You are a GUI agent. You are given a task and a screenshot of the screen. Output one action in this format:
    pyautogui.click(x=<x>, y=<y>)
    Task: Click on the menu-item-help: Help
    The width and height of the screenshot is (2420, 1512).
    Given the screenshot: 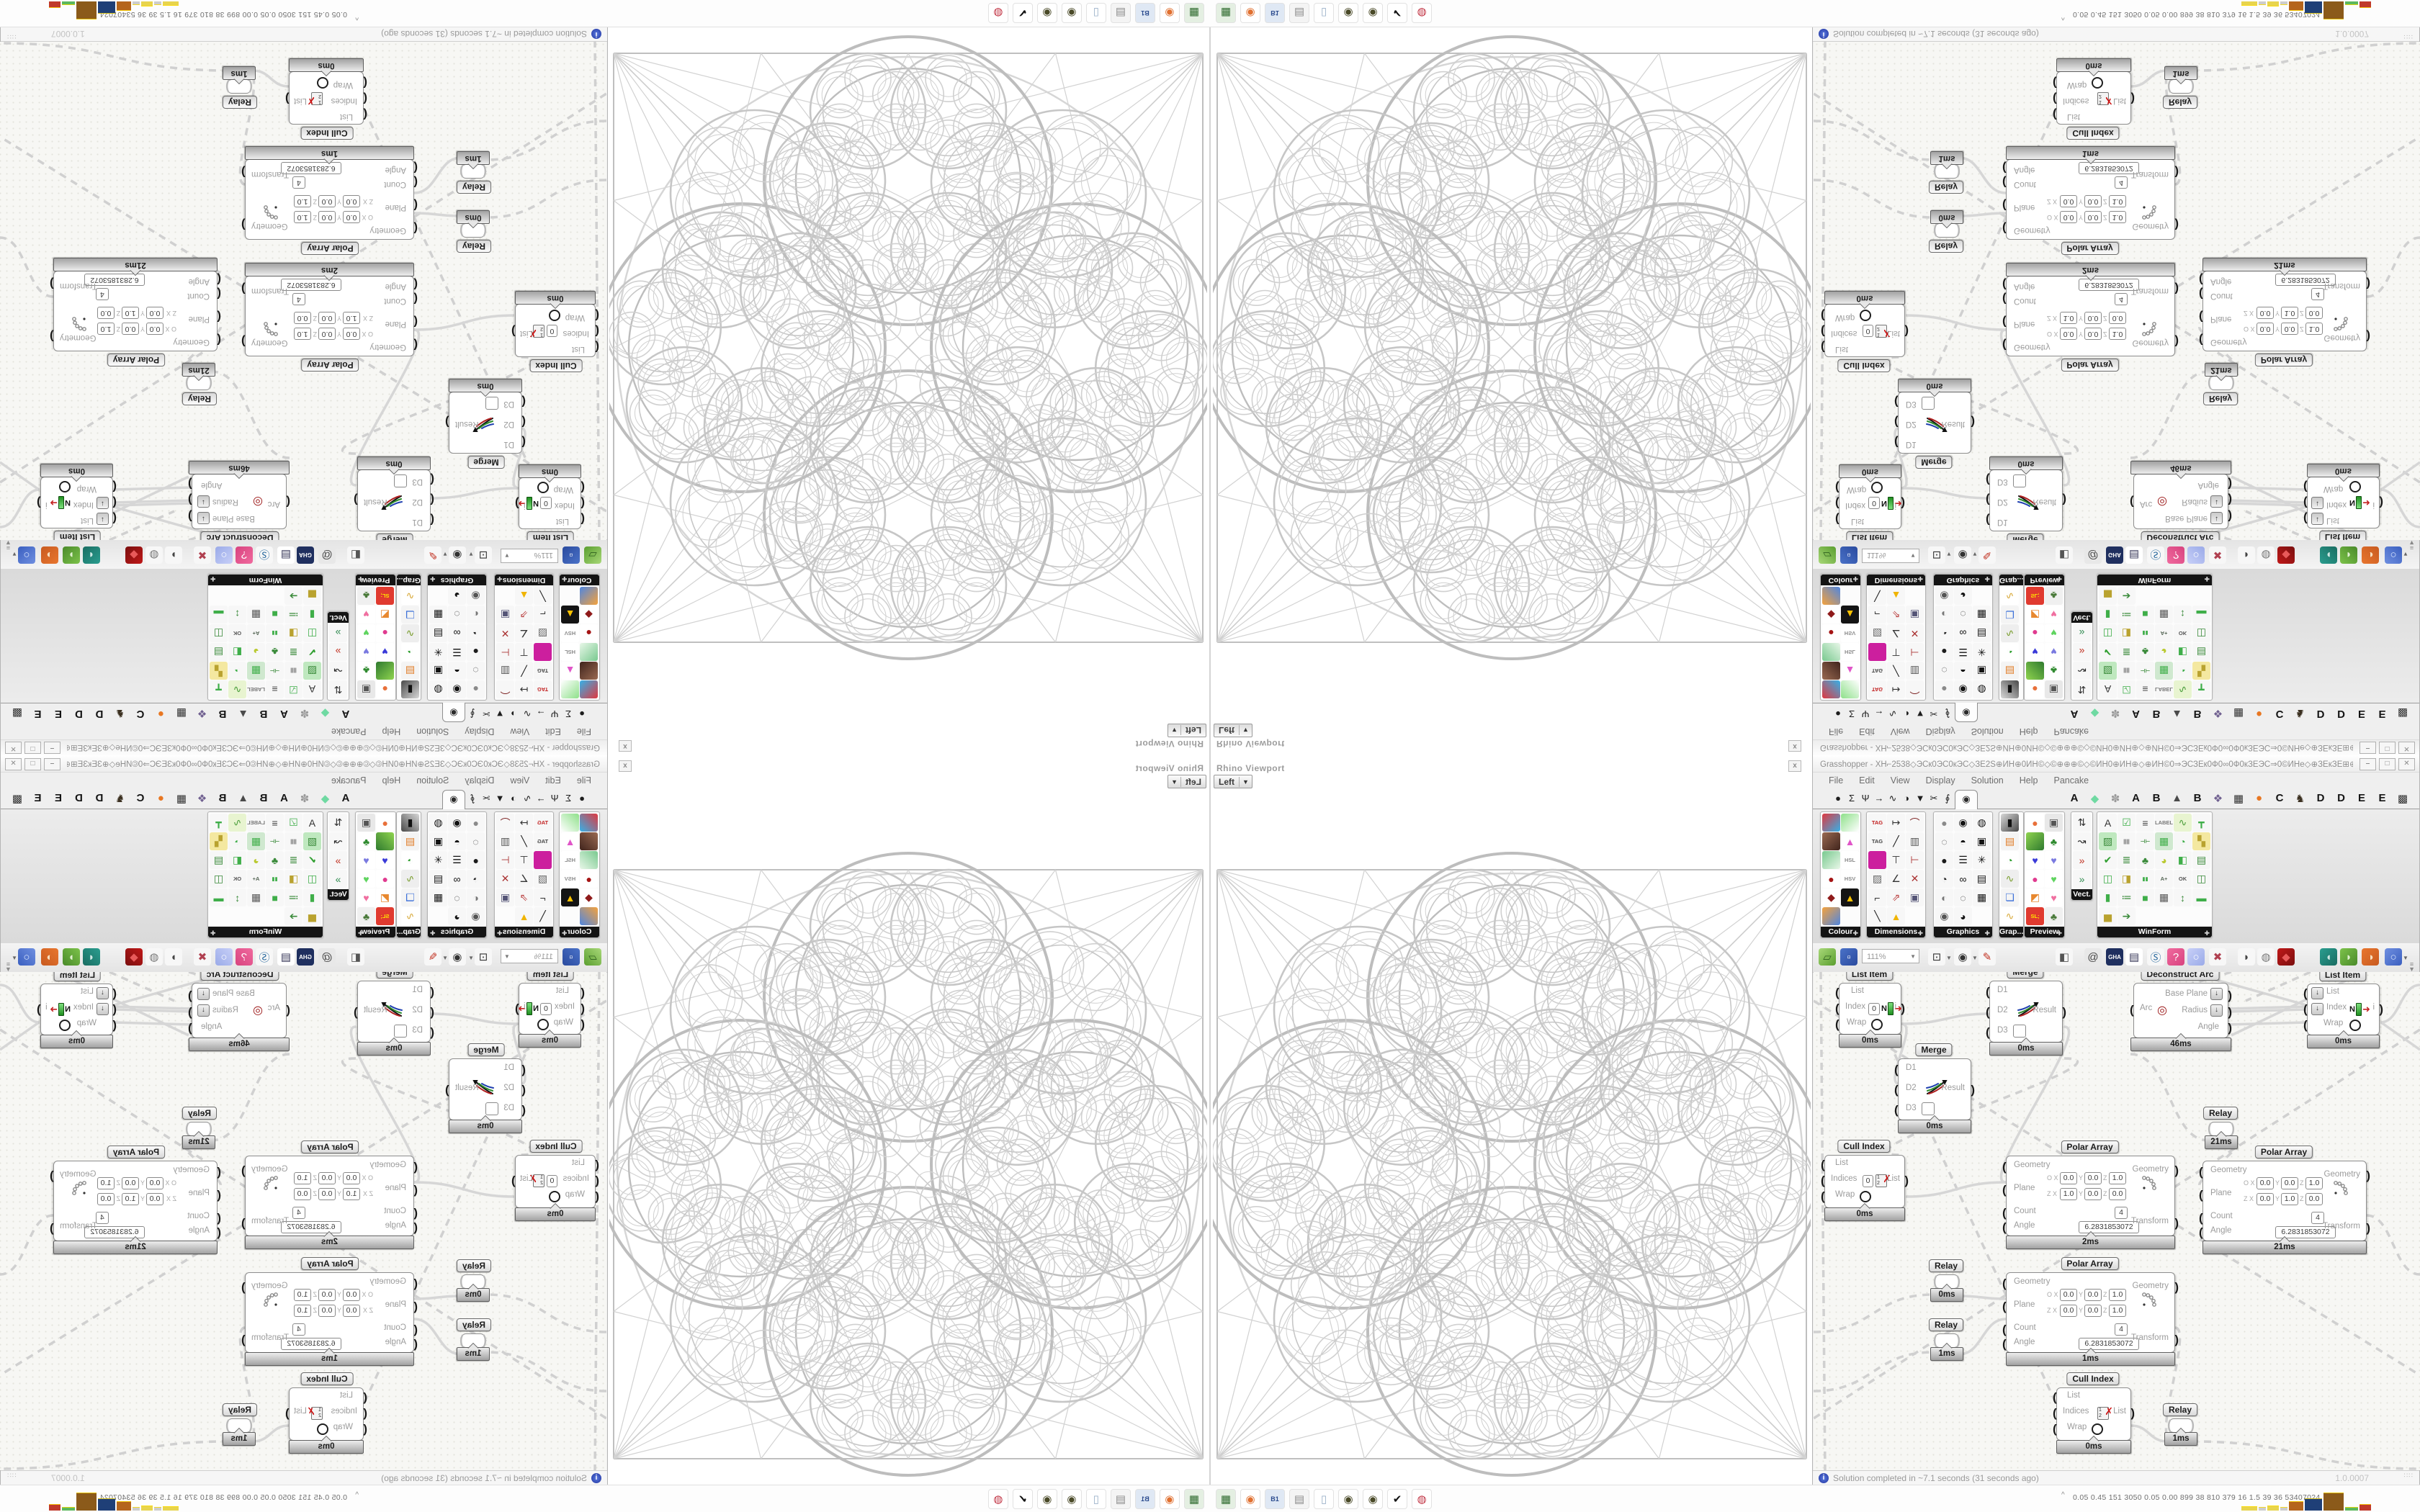 What is the action you would take?
    pyautogui.click(x=2028, y=731)
    